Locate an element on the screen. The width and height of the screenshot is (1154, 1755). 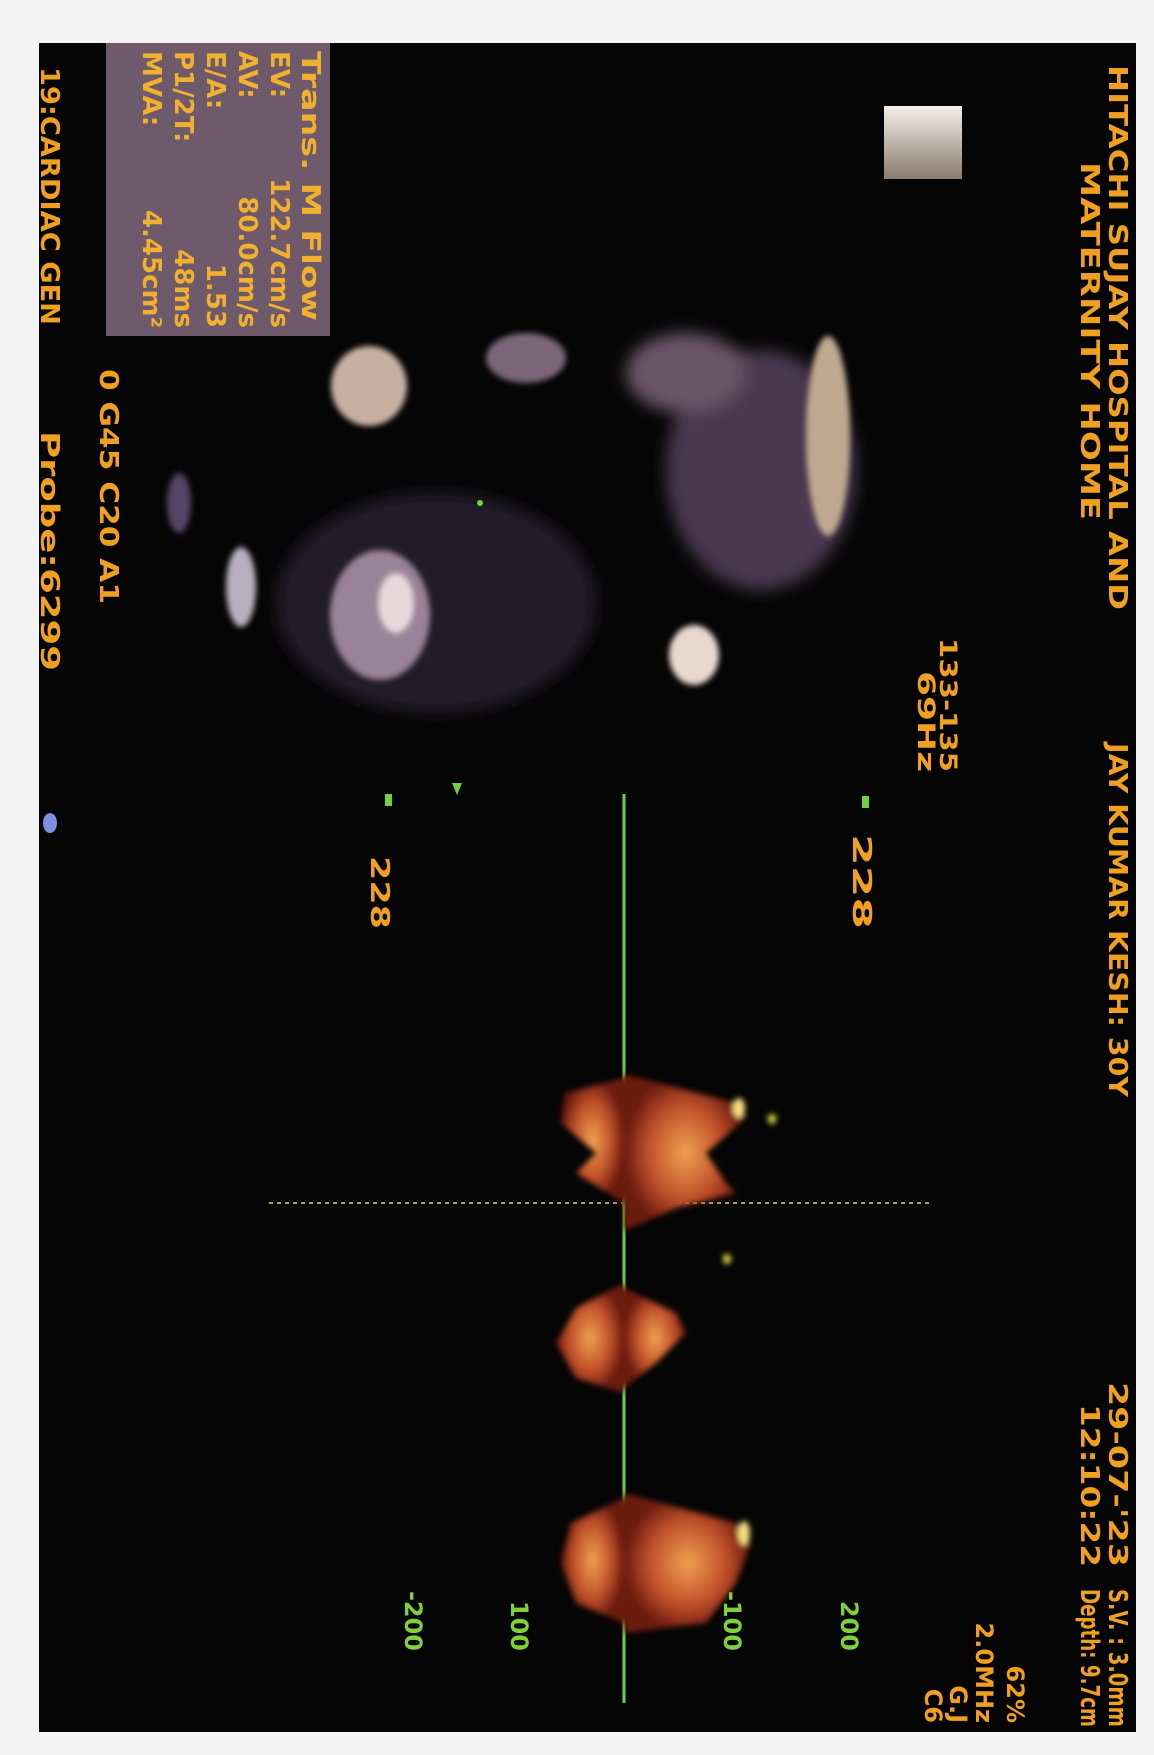
panel-label: EV: is located at coordinates (279, 74).